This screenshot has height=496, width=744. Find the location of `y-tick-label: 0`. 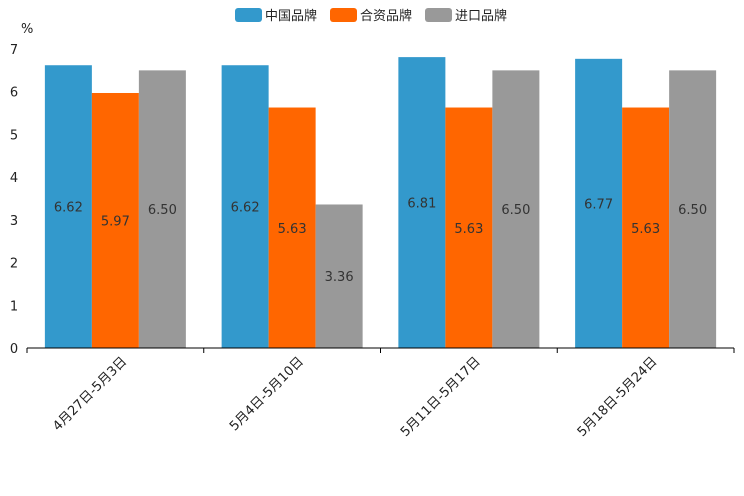

y-tick-label: 0 is located at coordinates (14, 349).